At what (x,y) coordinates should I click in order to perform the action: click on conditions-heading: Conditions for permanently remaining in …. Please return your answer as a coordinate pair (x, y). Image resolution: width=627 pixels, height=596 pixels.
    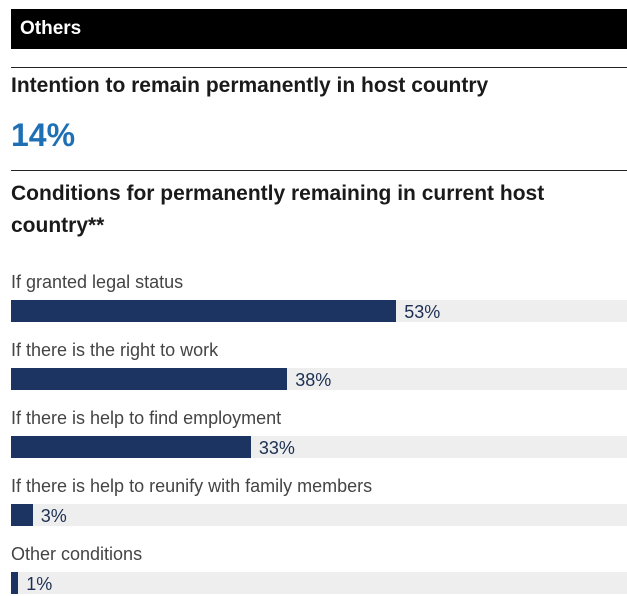
    Looking at the image, I should click on (278, 209).